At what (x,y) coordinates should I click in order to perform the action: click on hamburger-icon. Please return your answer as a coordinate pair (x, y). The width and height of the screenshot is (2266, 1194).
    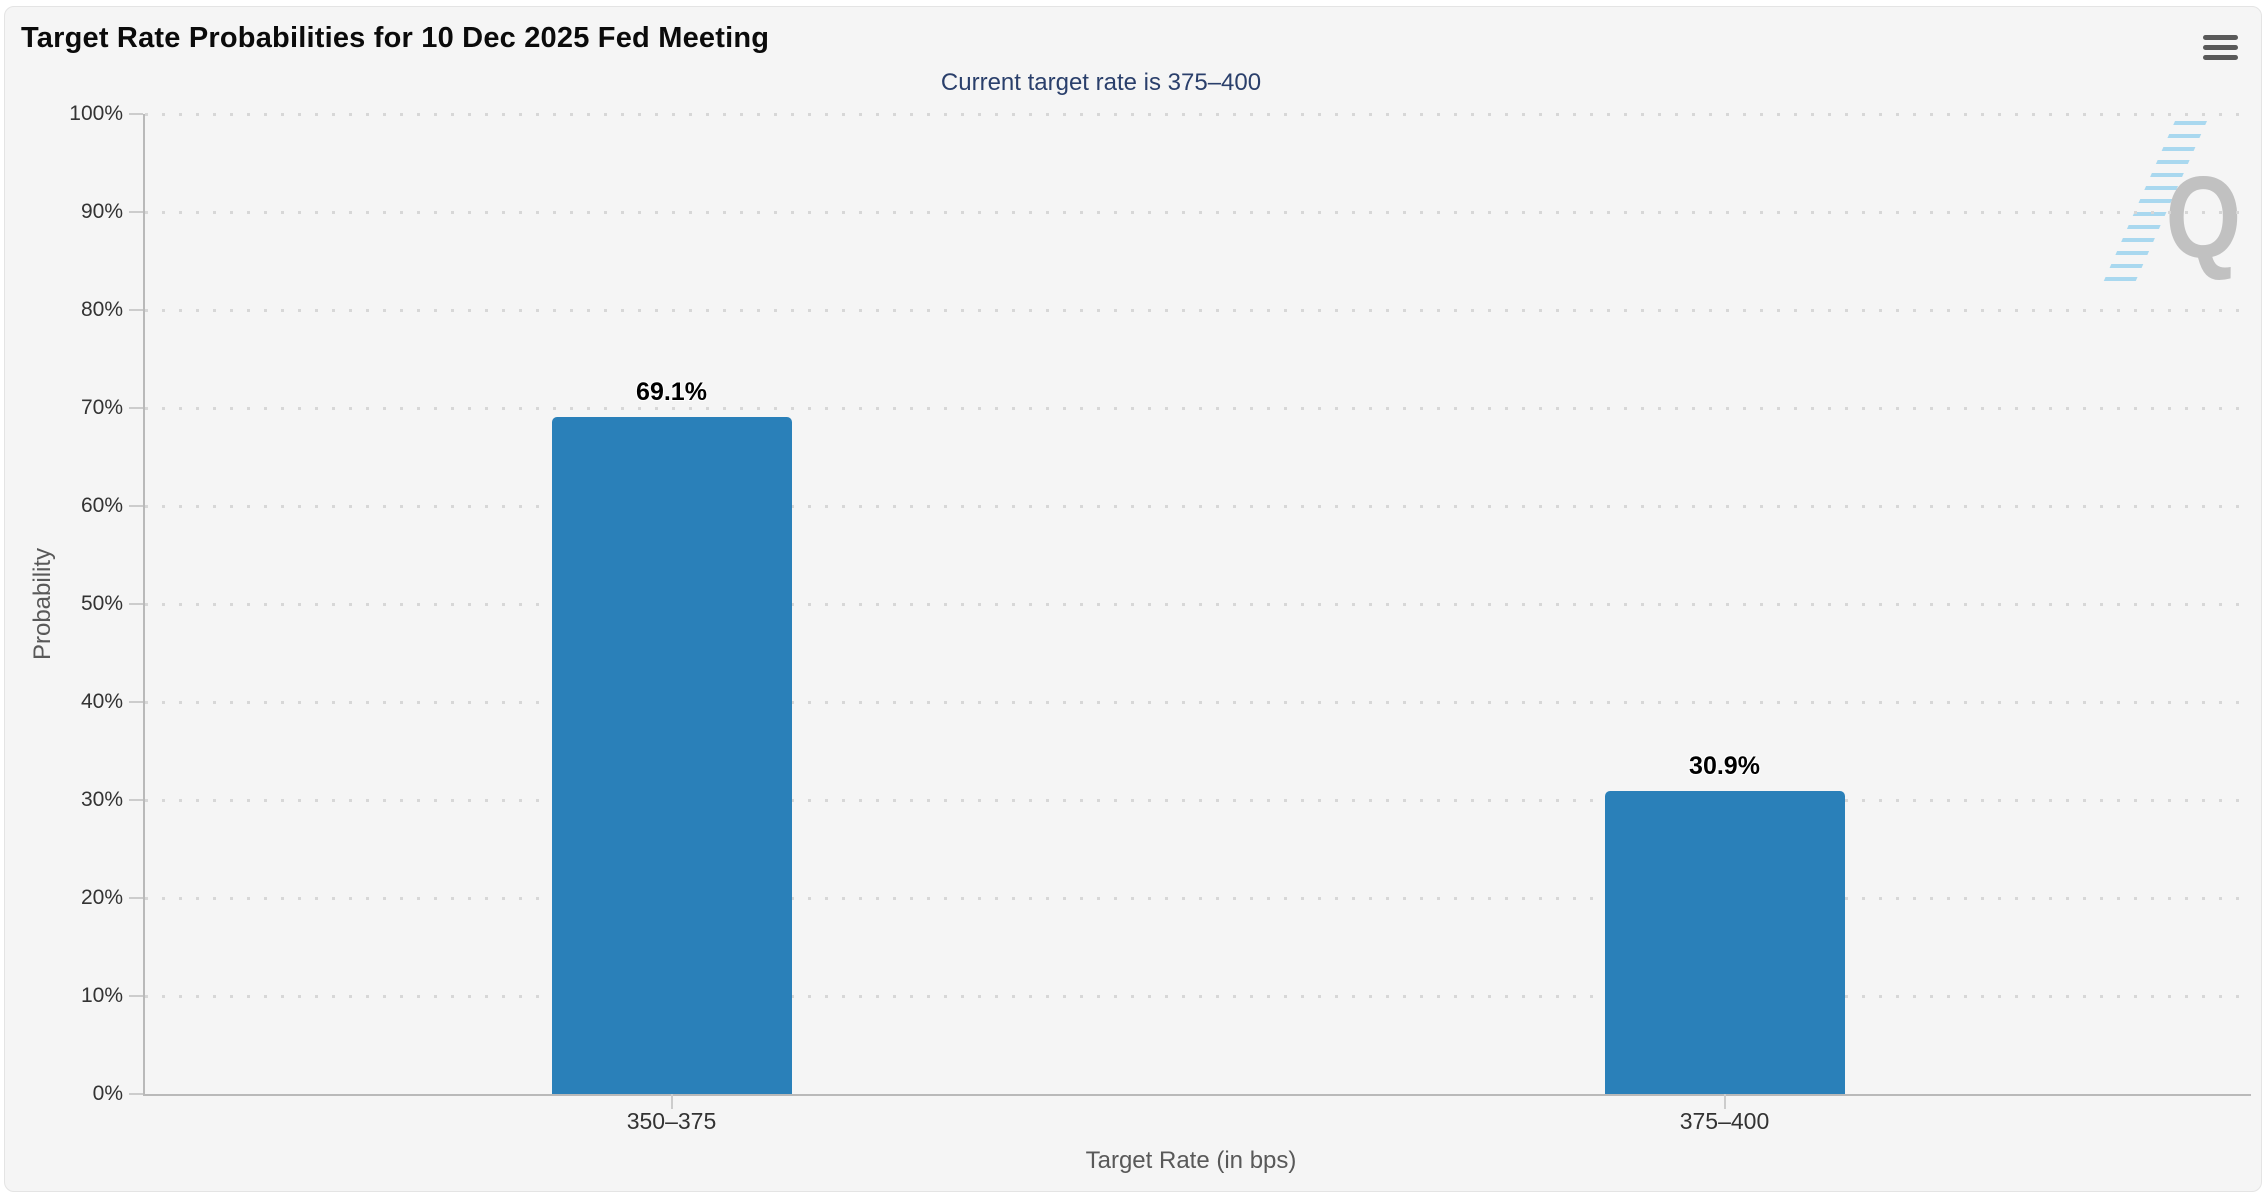
    Looking at the image, I should click on (2220, 47).